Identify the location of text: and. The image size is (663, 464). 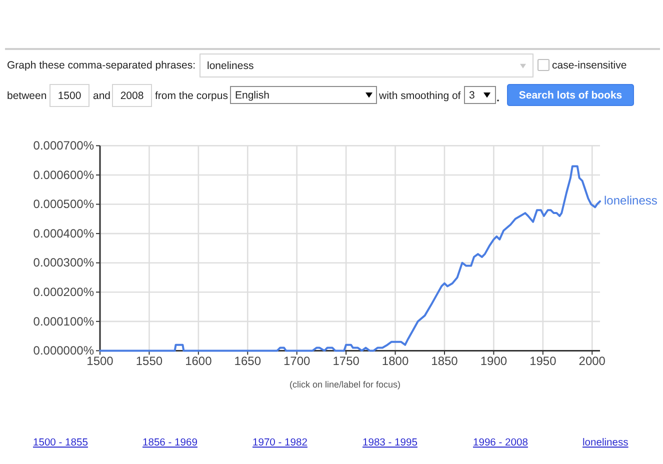
(102, 96).